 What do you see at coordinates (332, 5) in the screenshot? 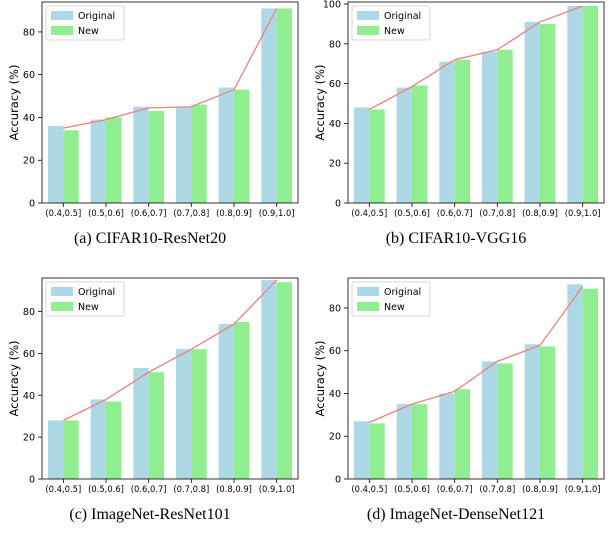
I see `y-tick-label-5: 100` at bounding box center [332, 5].